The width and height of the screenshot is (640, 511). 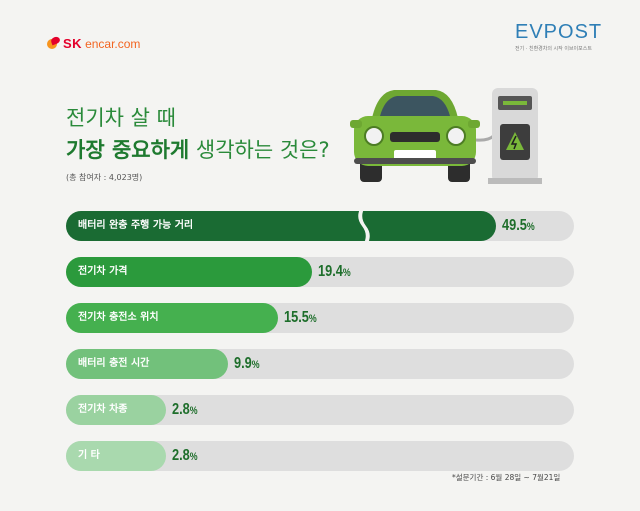 What do you see at coordinates (118, 317) in the screenshot?
I see `bar-category-label: 전기차 충전소 위치` at bounding box center [118, 317].